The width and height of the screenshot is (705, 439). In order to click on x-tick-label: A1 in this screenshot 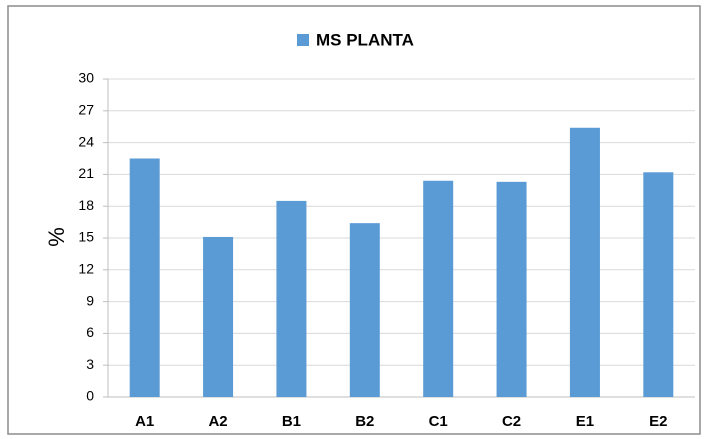, I will do `click(144, 421)`.